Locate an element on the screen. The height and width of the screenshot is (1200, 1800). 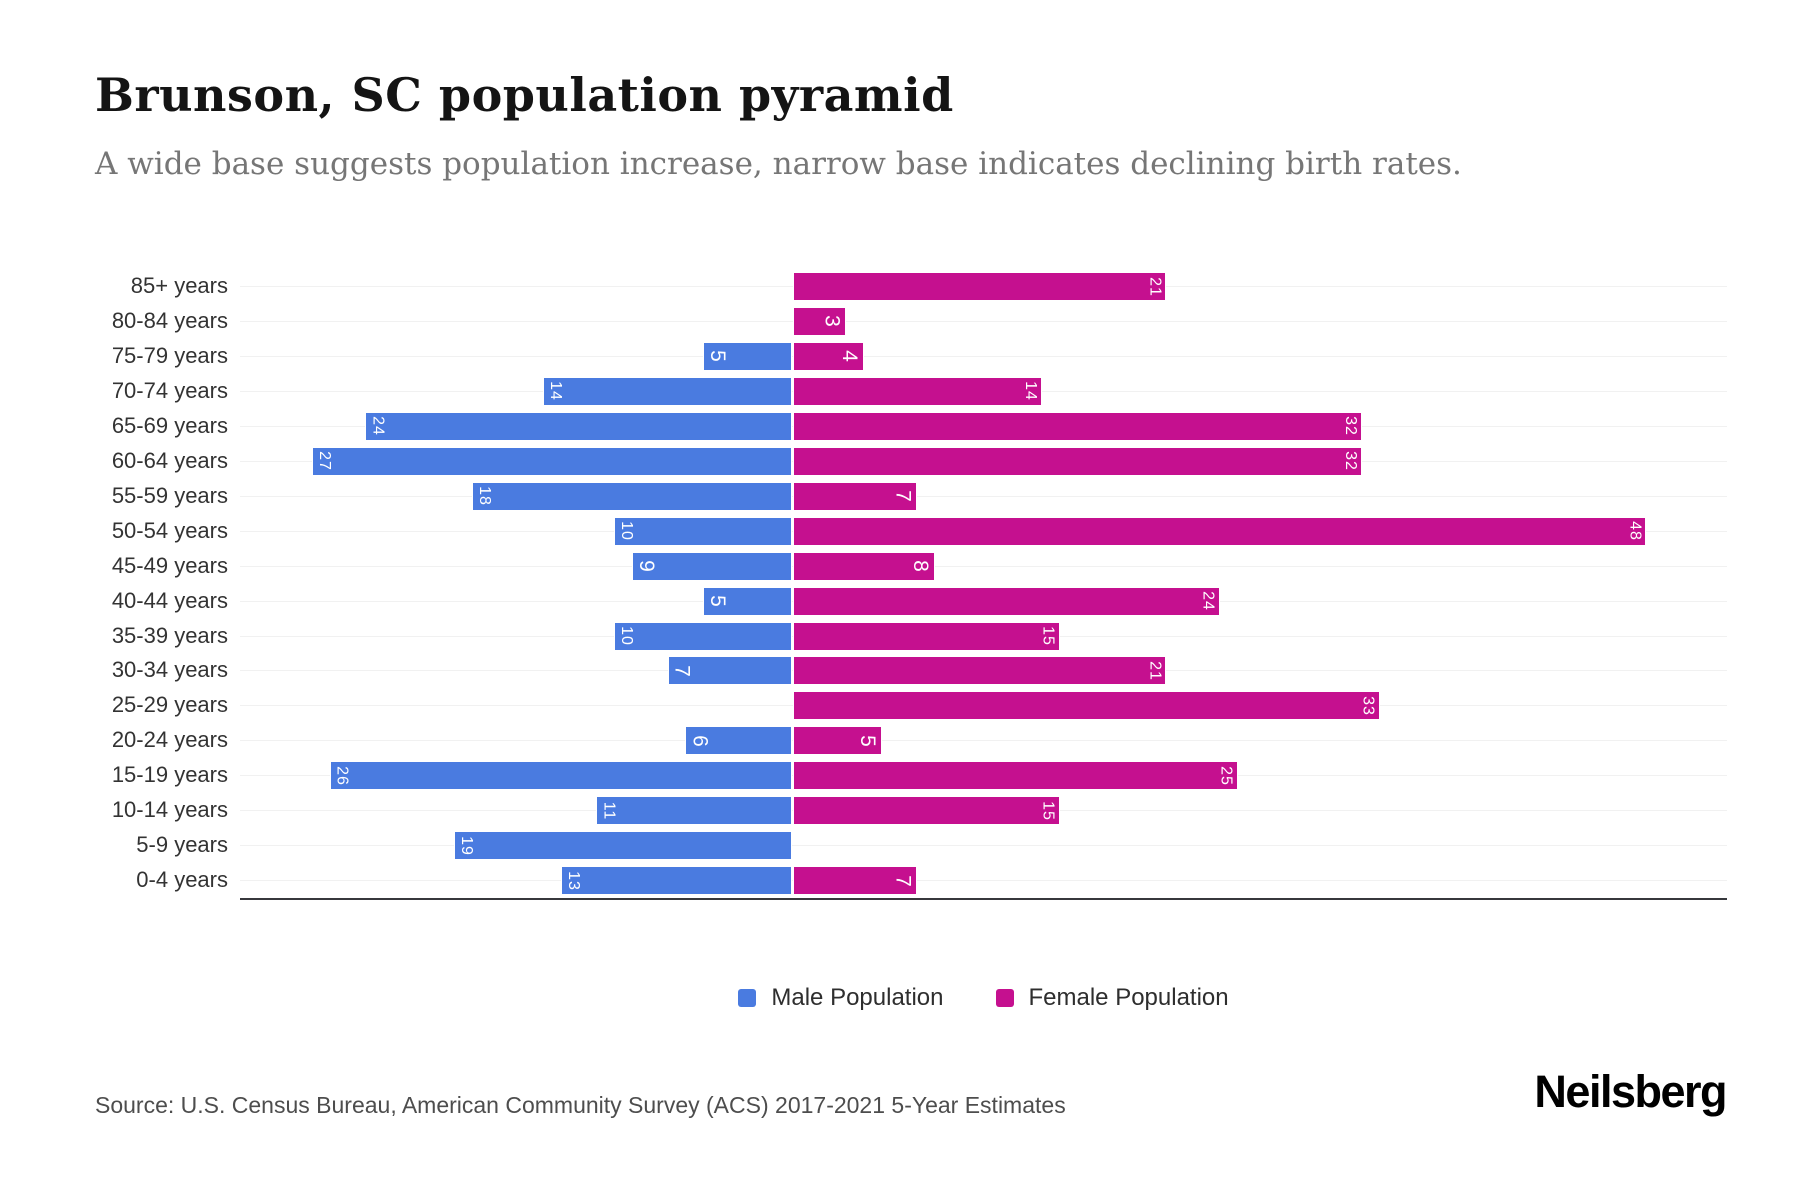
plot-track: 10 48 is located at coordinates (983, 531).